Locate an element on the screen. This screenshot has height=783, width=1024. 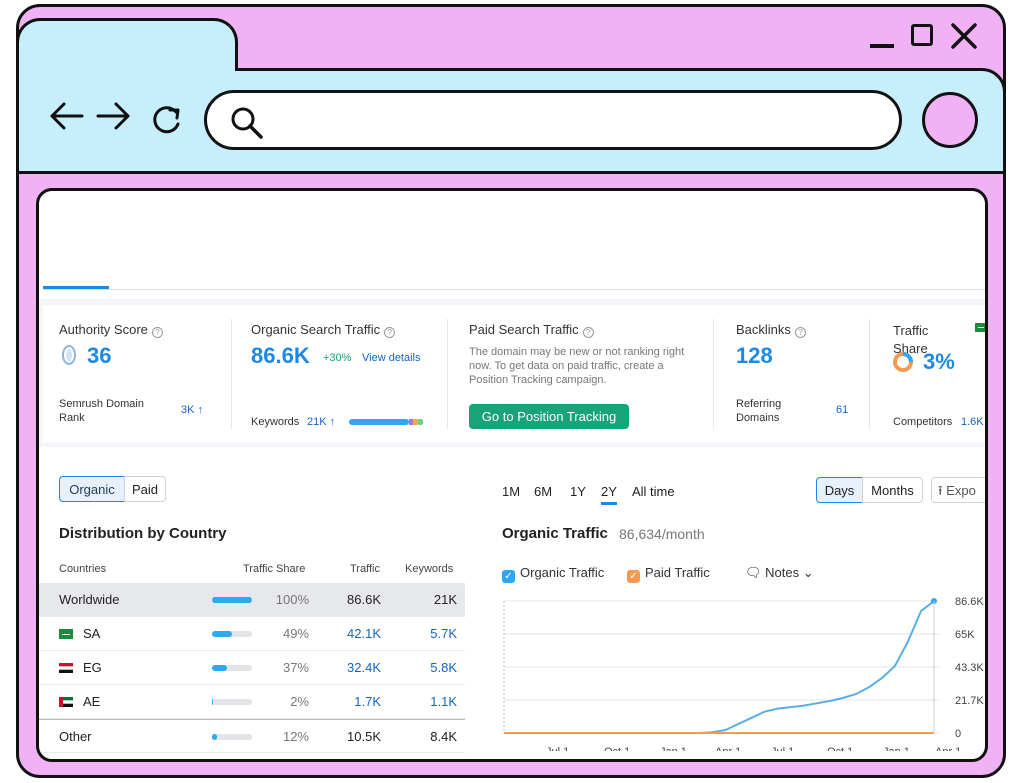
export-button: ⭱ Expo is located at coordinates (958, 490).